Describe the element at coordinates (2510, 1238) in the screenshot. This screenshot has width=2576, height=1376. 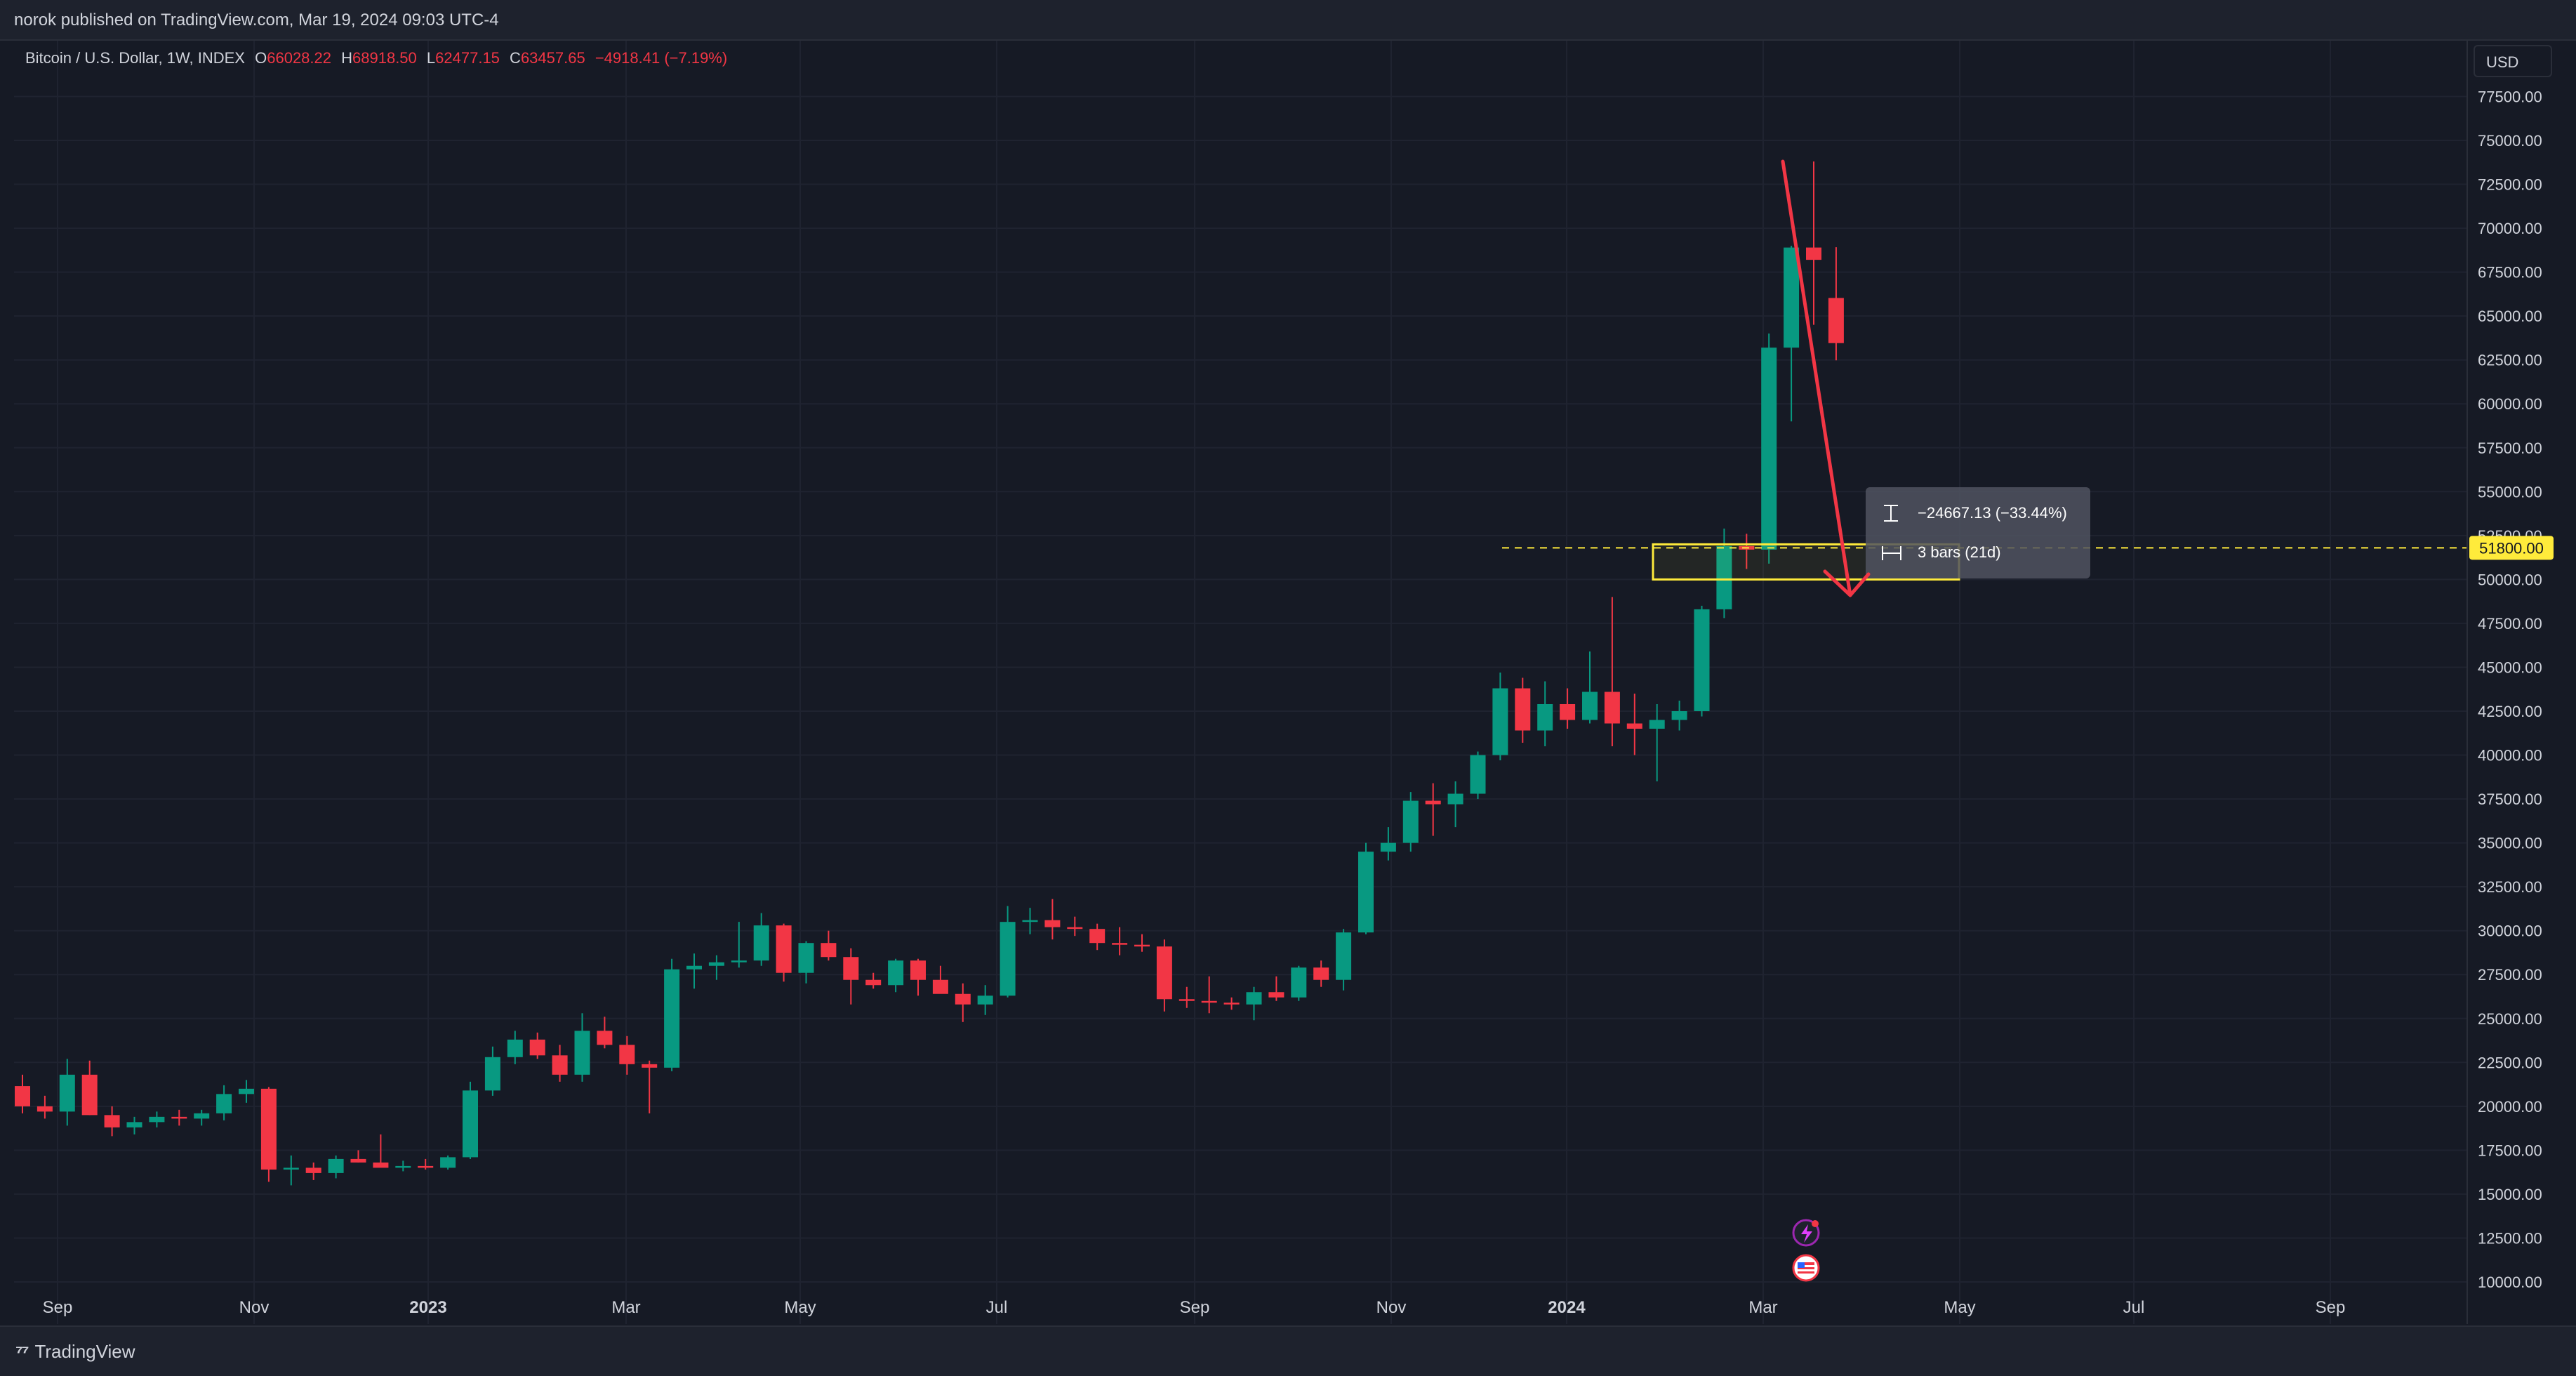
I see `price-tick-label: 12500.00` at that location.